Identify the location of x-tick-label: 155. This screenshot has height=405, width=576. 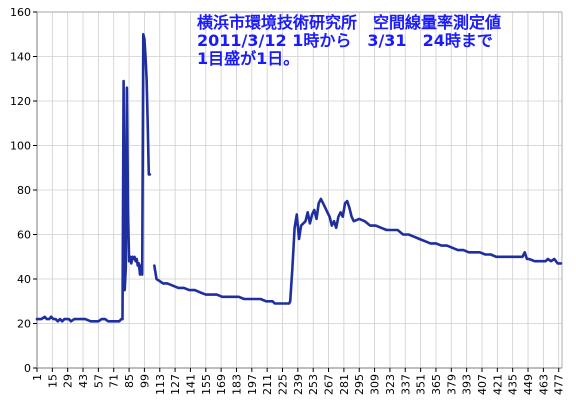
(206, 384).